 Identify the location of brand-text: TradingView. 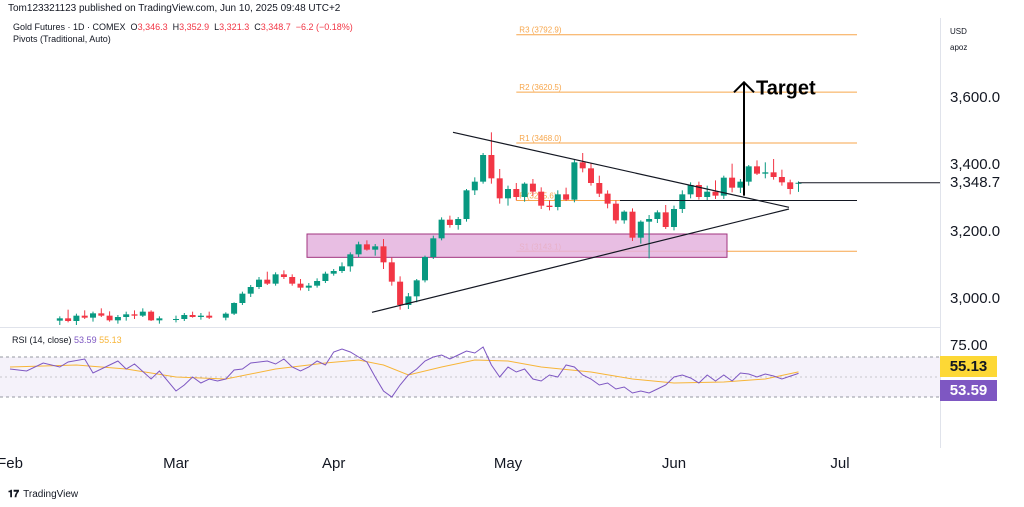
(51, 494).